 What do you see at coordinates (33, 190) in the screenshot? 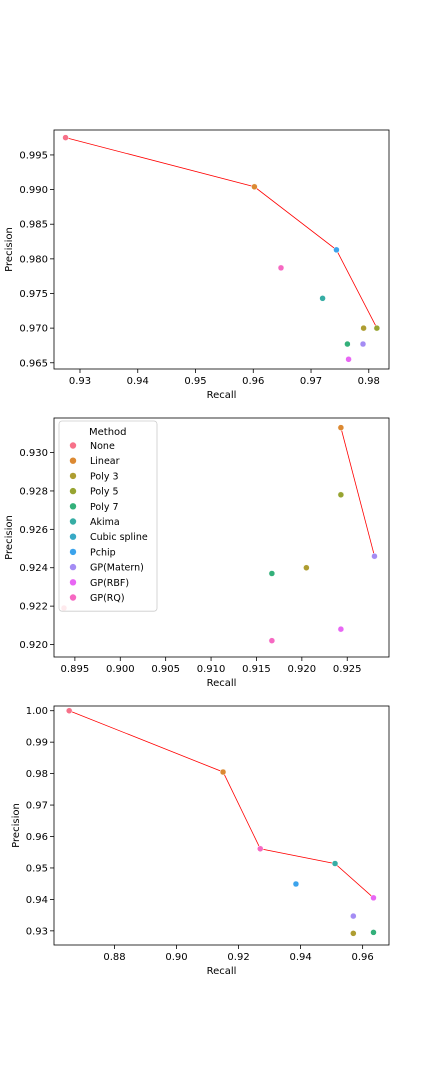
I see `y-tick-label: 0.990` at bounding box center [33, 190].